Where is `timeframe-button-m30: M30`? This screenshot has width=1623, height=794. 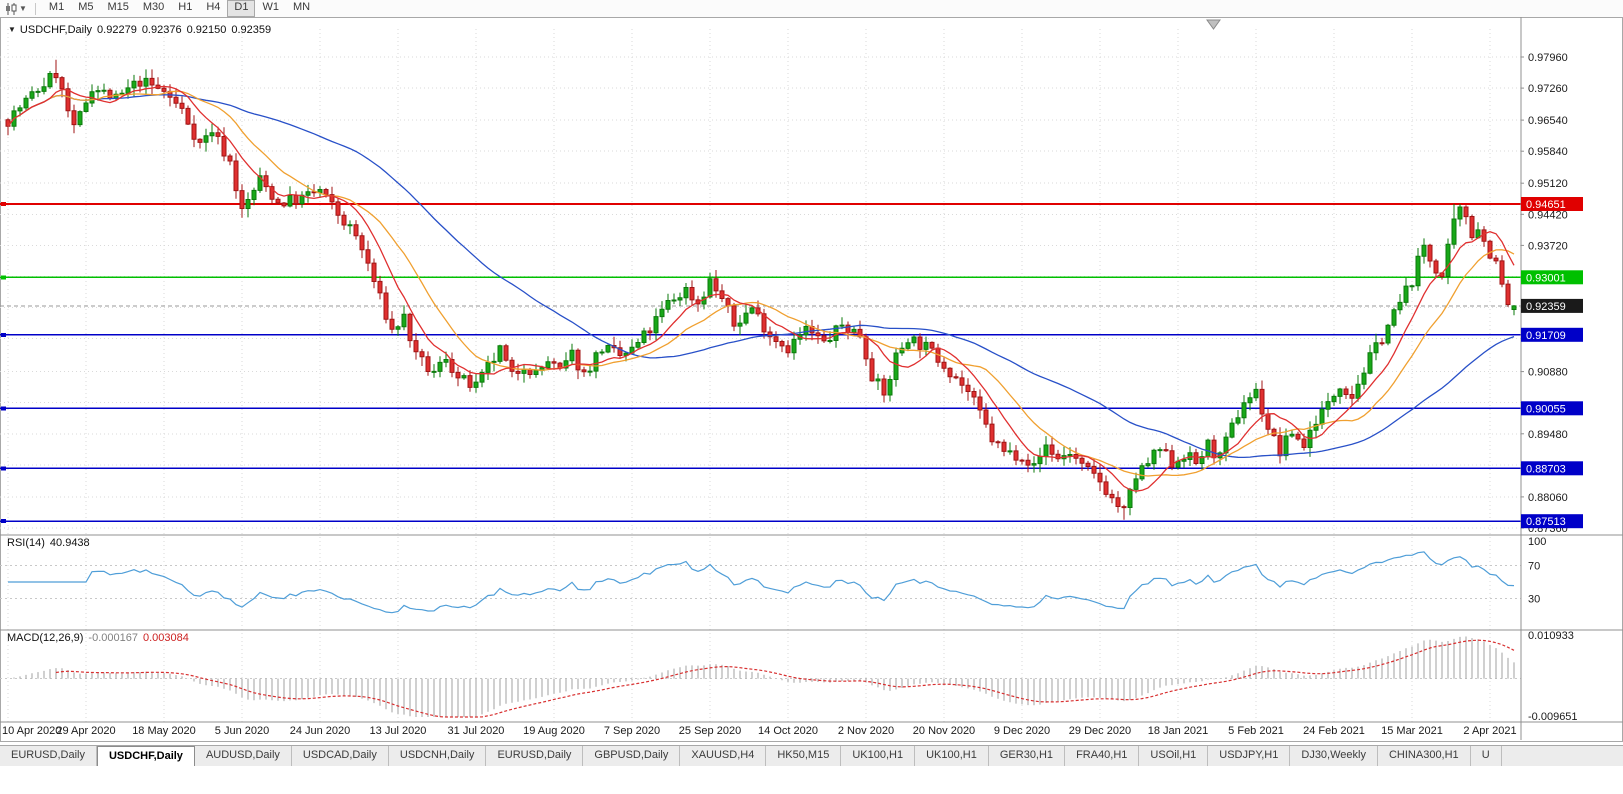 timeframe-button-m30: M30 is located at coordinates (153, 7).